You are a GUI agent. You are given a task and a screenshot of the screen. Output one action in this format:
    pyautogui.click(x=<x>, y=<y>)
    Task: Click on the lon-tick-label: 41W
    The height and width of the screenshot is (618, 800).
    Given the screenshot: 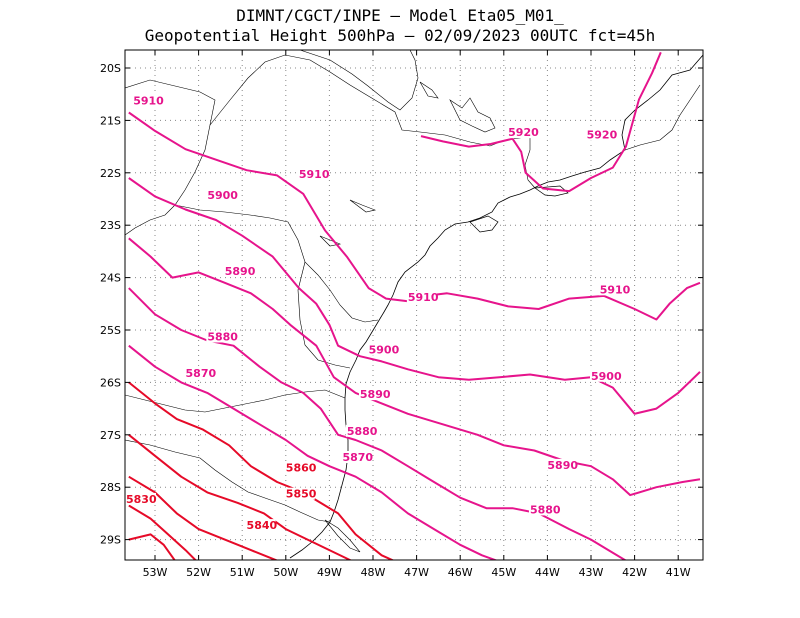 What is the action you would take?
    pyautogui.click(x=678, y=572)
    